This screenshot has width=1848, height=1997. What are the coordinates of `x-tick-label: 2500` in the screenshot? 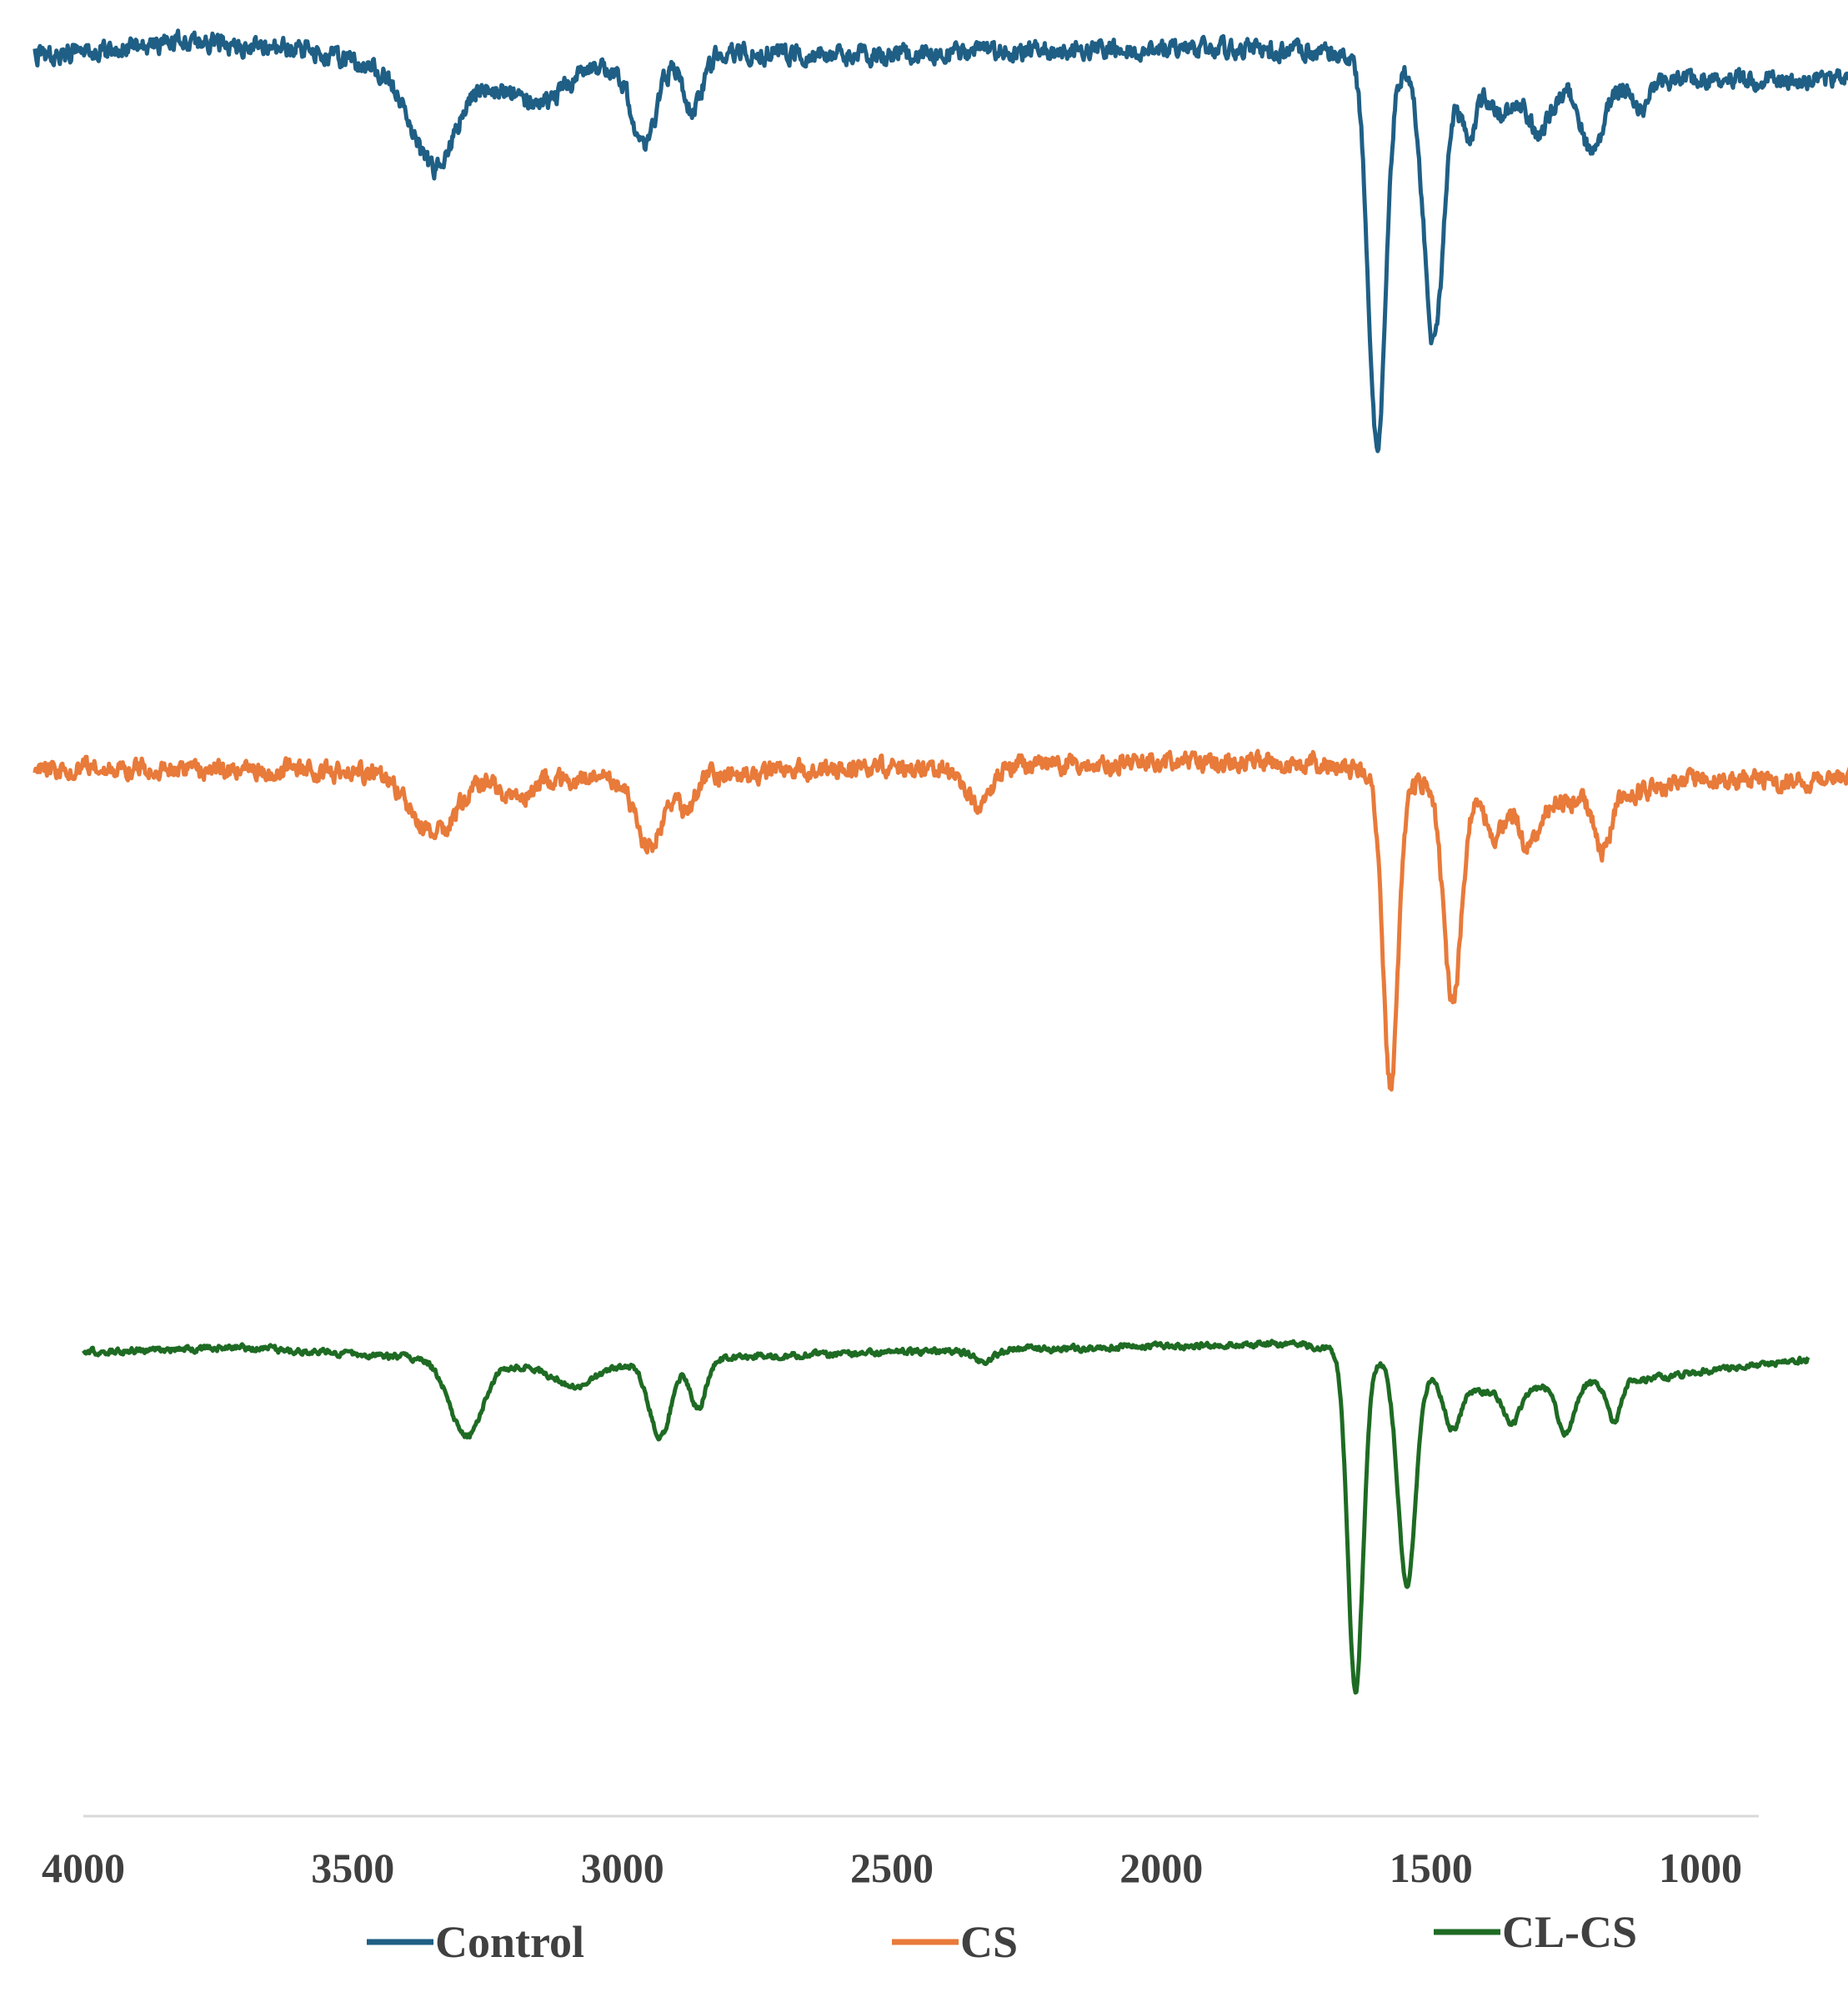 It's located at (892, 1867).